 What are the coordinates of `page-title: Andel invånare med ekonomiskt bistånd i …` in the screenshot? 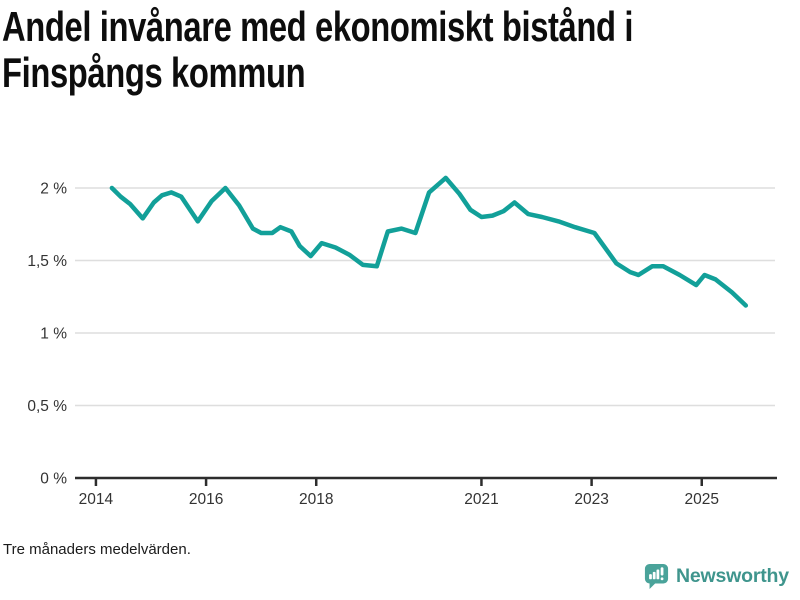 It's located at (317, 50).